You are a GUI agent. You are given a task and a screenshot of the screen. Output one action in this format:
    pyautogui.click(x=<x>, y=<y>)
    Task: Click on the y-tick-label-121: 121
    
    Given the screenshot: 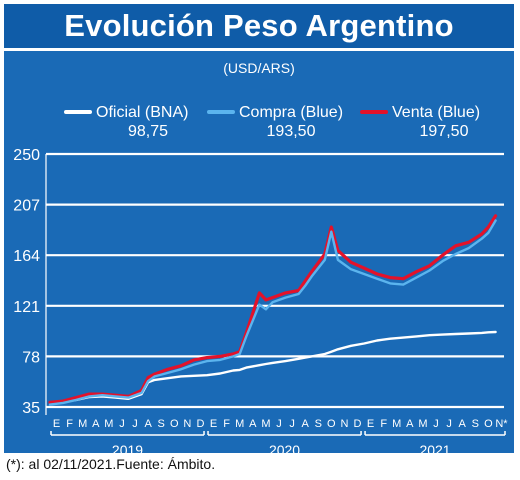 What is the action you would take?
    pyautogui.click(x=26, y=307)
    